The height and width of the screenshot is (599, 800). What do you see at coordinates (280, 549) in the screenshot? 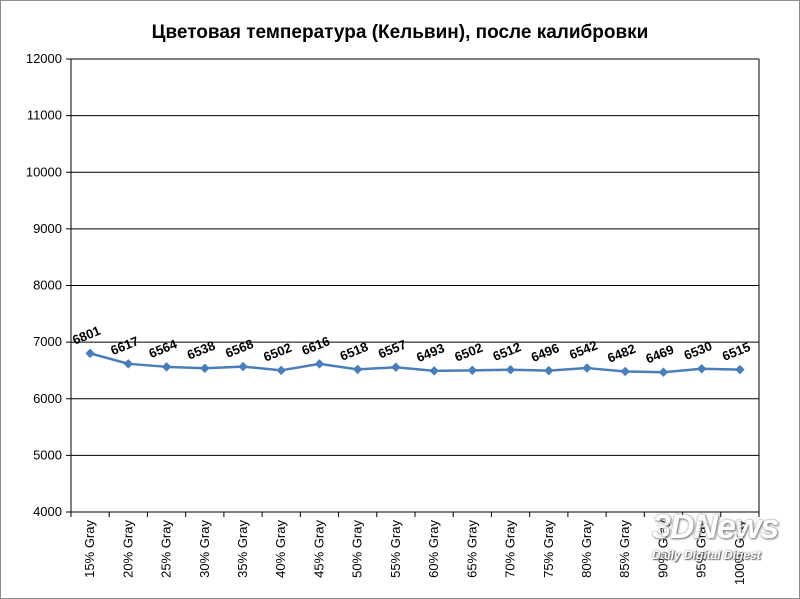
I see `x-tick-label: 40% Gray` at bounding box center [280, 549].